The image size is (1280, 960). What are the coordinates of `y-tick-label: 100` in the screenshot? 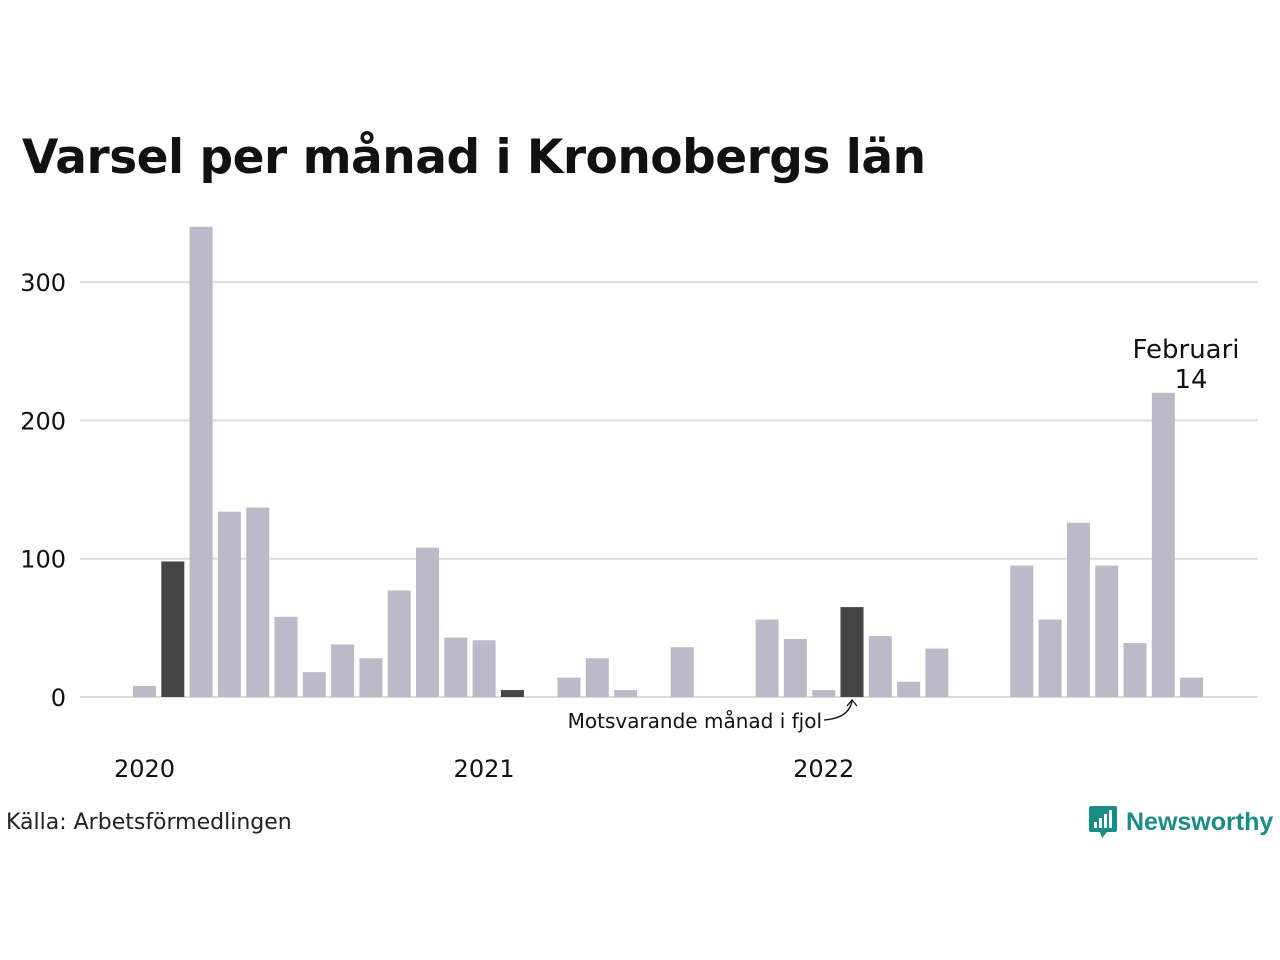 It's located at (43, 560).